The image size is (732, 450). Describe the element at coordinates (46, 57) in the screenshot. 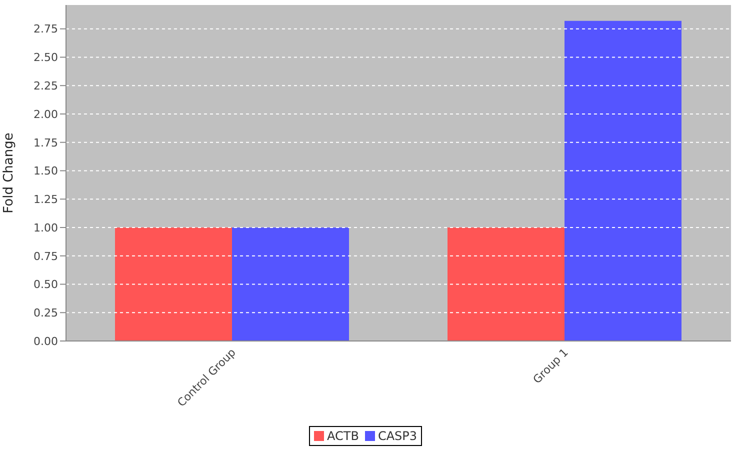

I see `y-tick-label: 2.50` at that location.